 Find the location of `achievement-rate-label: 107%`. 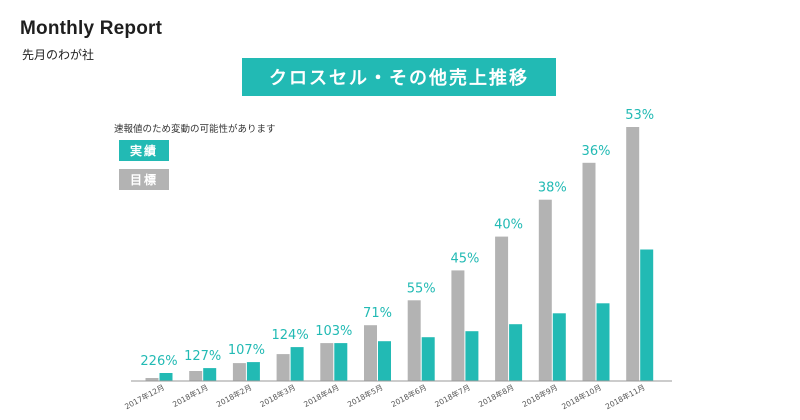

achievement-rate-label: 107% is located at coordinates (246, 350).